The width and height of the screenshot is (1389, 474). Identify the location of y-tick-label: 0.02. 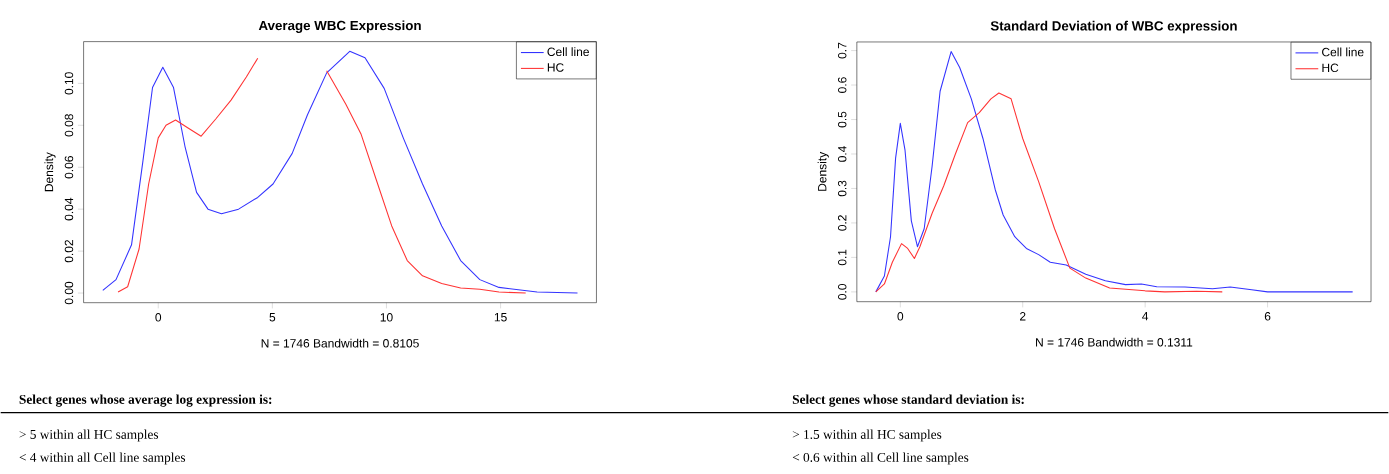
(69, 251).